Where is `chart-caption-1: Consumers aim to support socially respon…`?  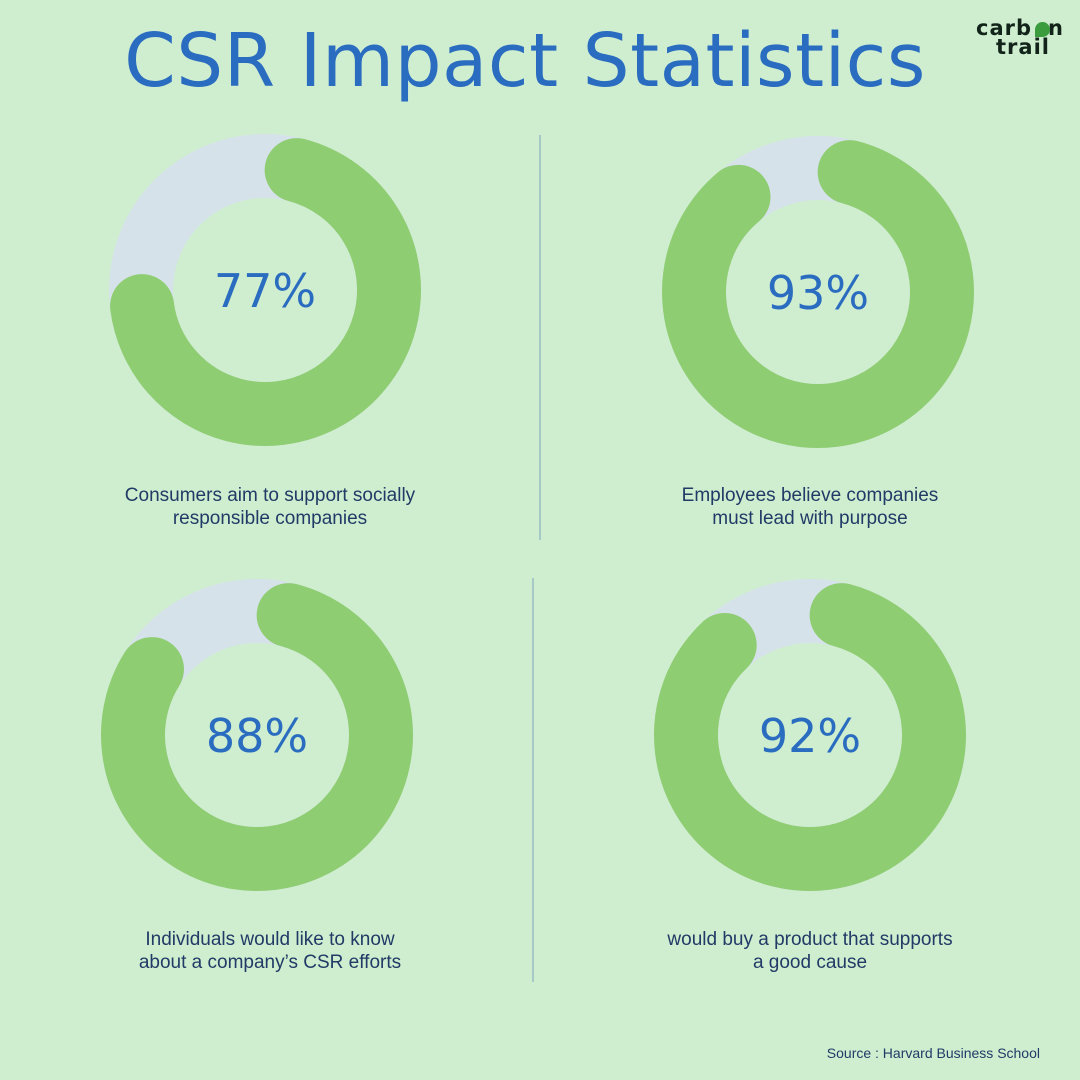
chart-caption-1: Consumers aim to support socially respon… is located at coordinates (270, 507).